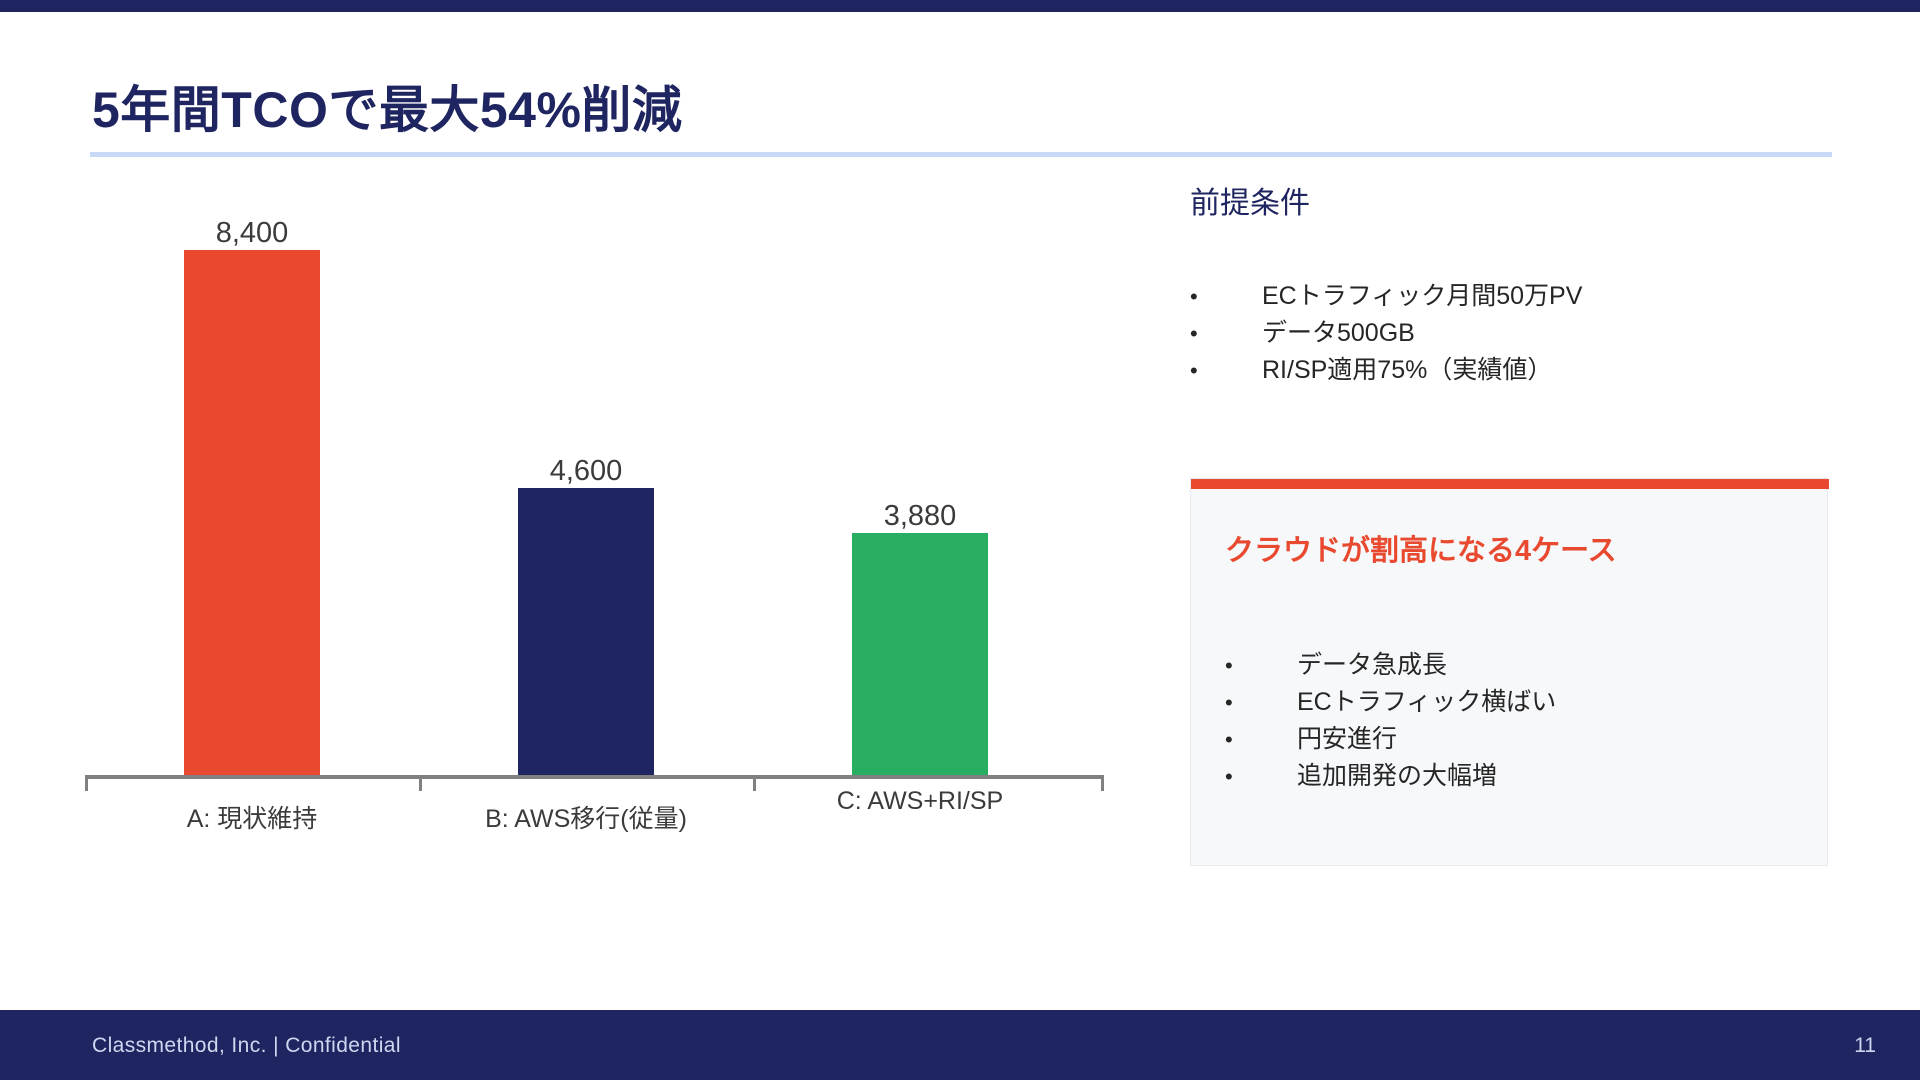 The width and height of the screenshot is (1920, 1080). Describe the element at coordinates (1397, 776) in the screenshot. I see `list-item-label: 追加開発の大幅増` at that location.